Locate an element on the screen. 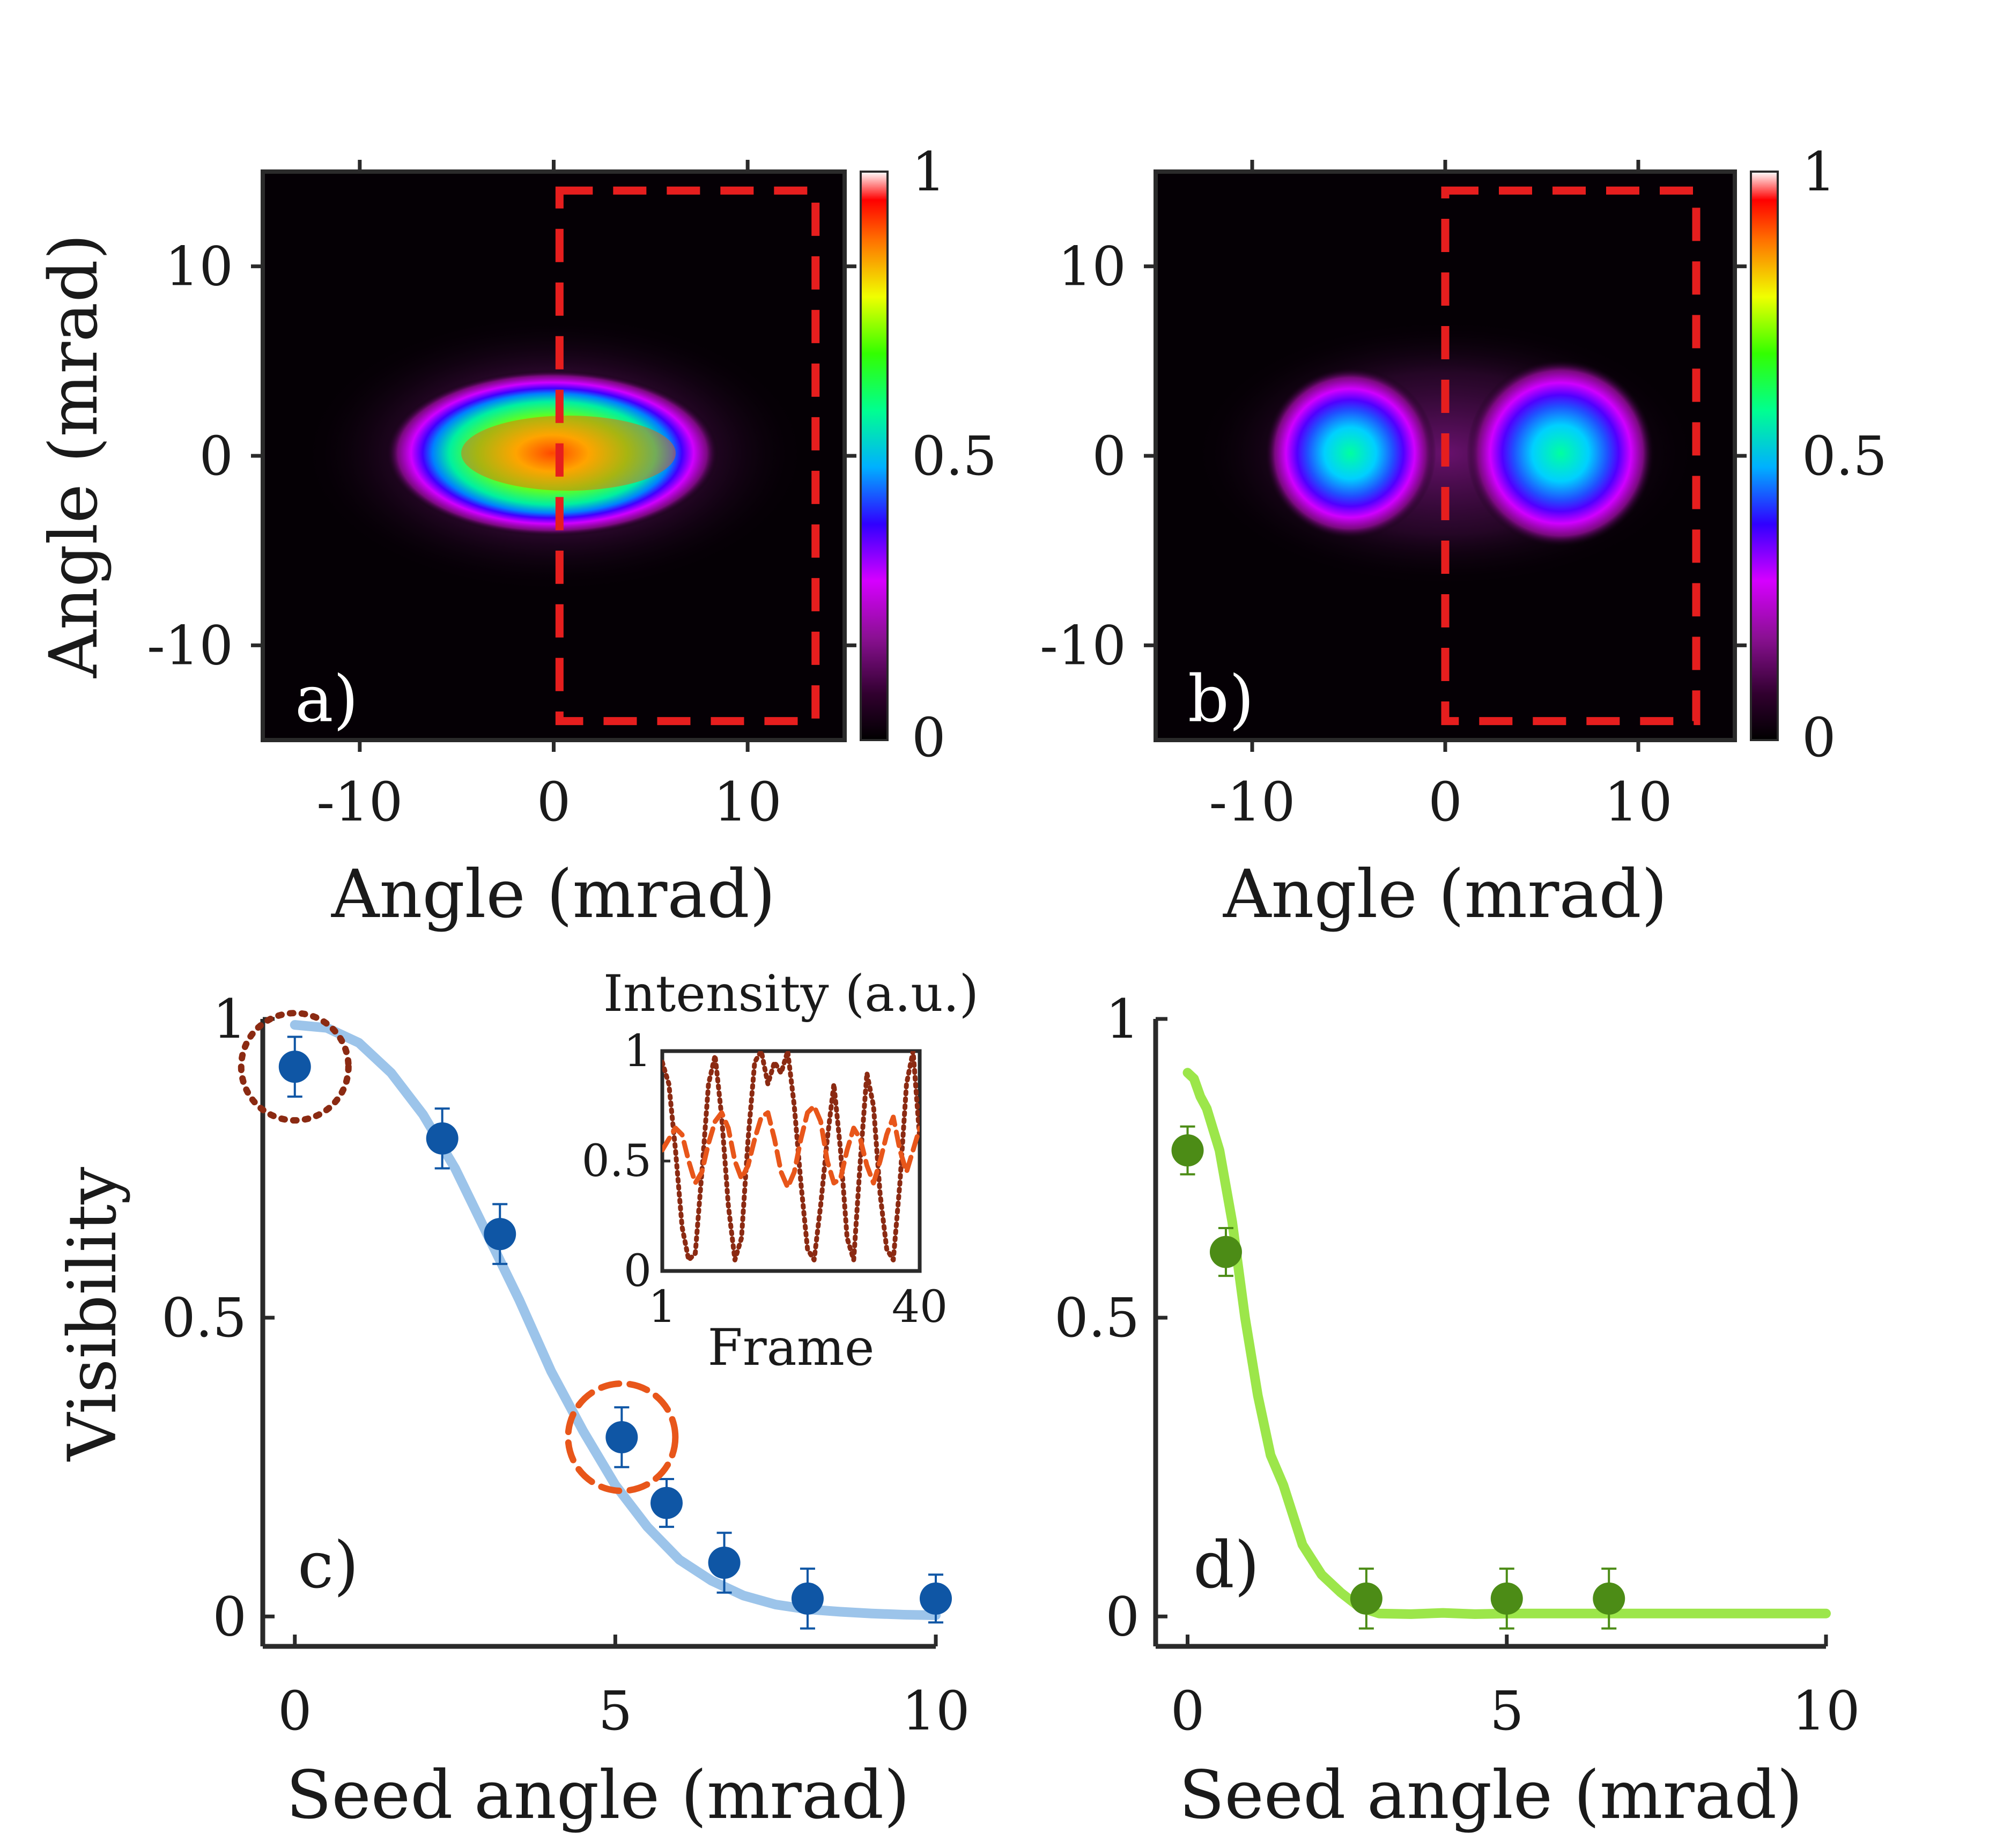 This screenshot has width=2011, height=1848. inset-lines is located at coordinates (791, 1157).